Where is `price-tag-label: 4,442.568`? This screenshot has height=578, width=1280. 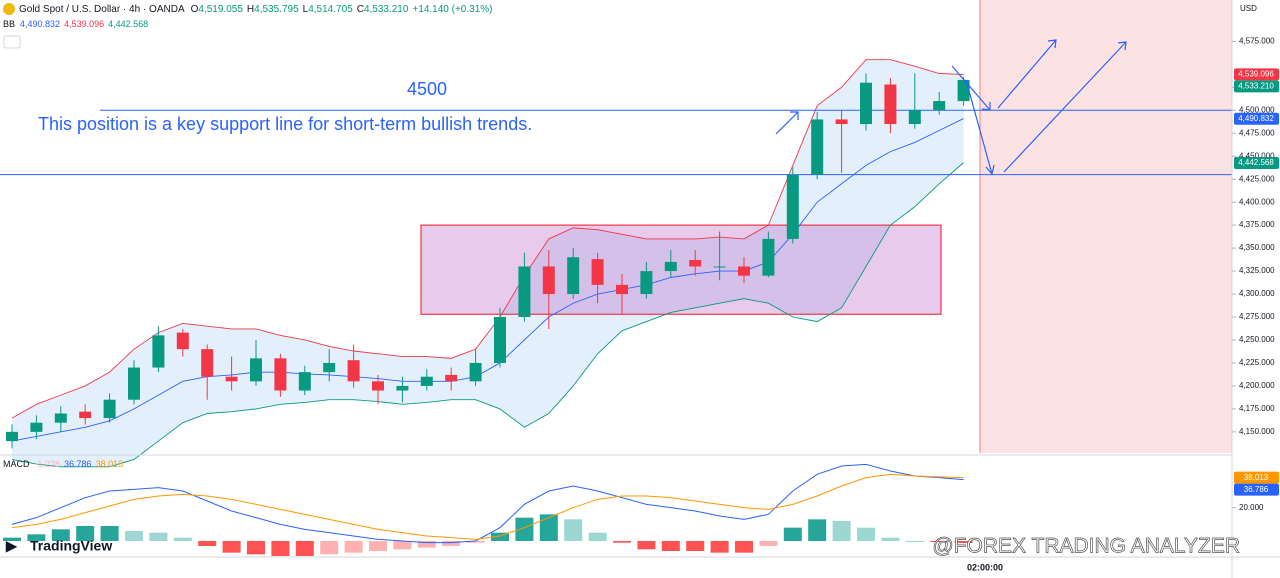
price-tag-label: 4,442.568 is located at coordinates (1256, 162).